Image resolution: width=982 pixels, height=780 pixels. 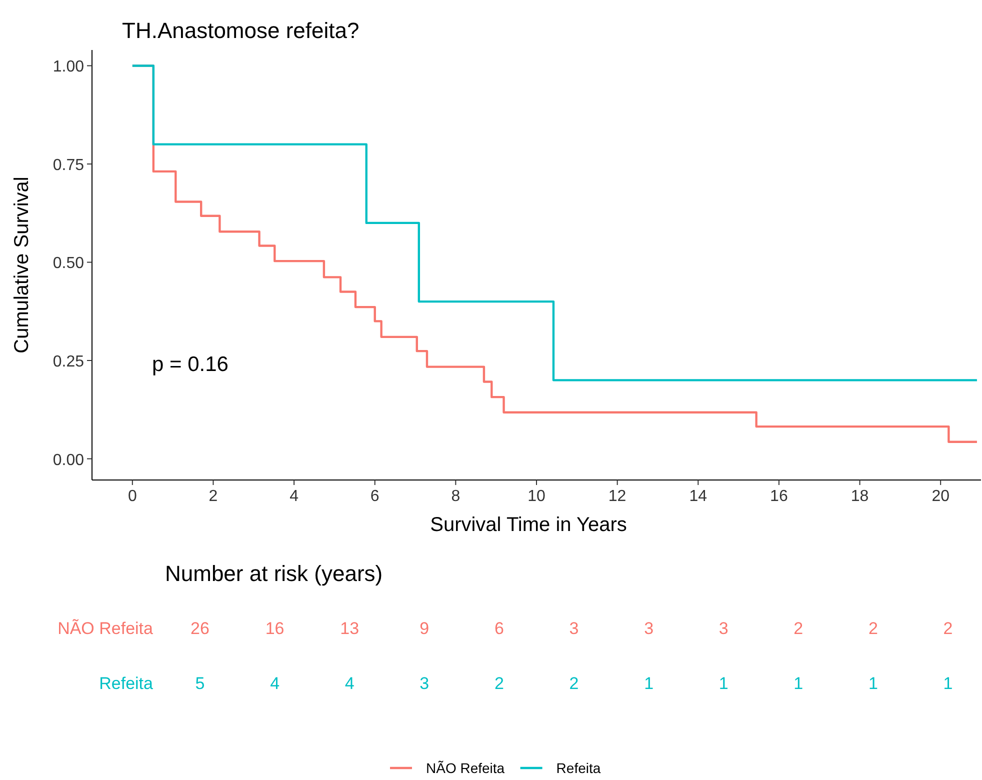 I want to click on legend-label: Refeita, so click(x=578, y=768).